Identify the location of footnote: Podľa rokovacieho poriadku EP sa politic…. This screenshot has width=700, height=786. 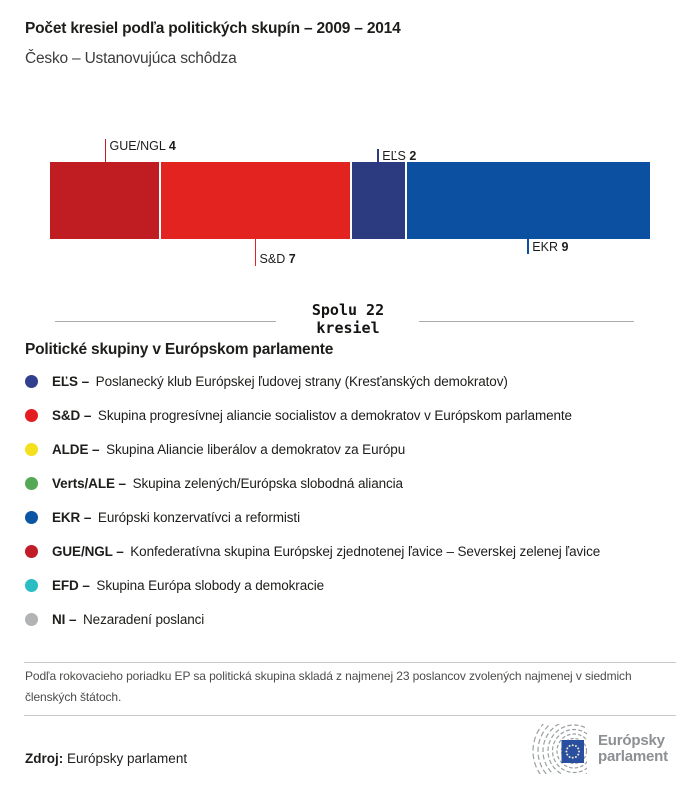
(328, 686).